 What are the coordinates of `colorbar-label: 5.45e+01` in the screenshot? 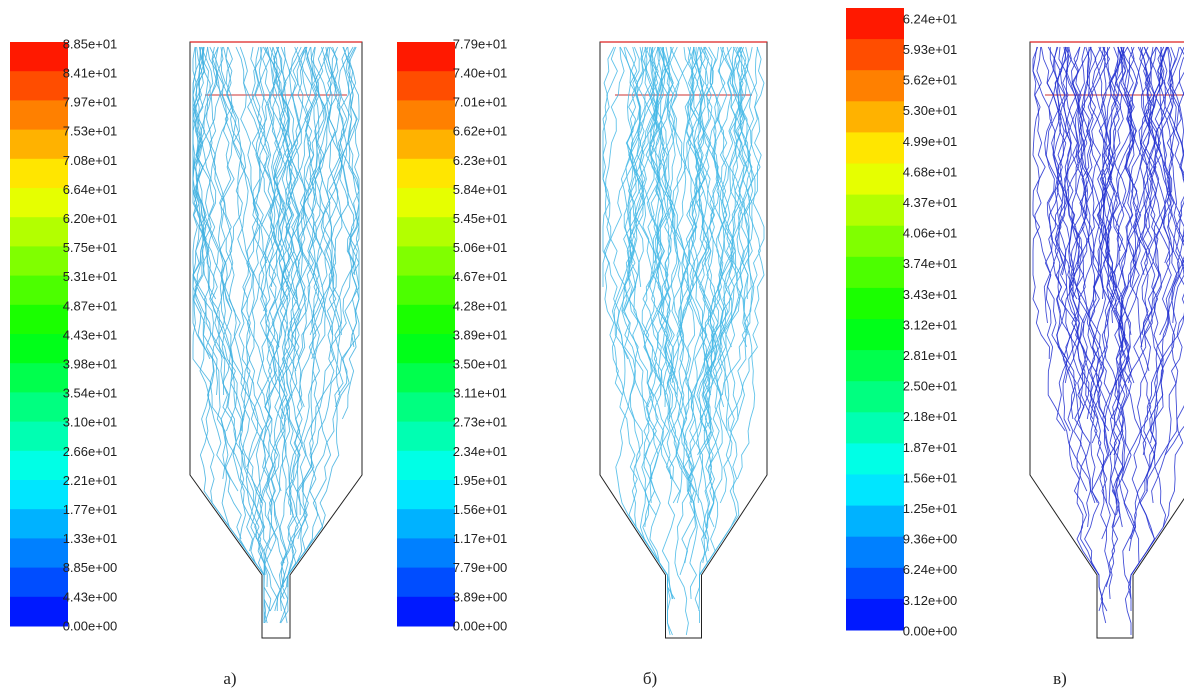 It's located at (480, 218).